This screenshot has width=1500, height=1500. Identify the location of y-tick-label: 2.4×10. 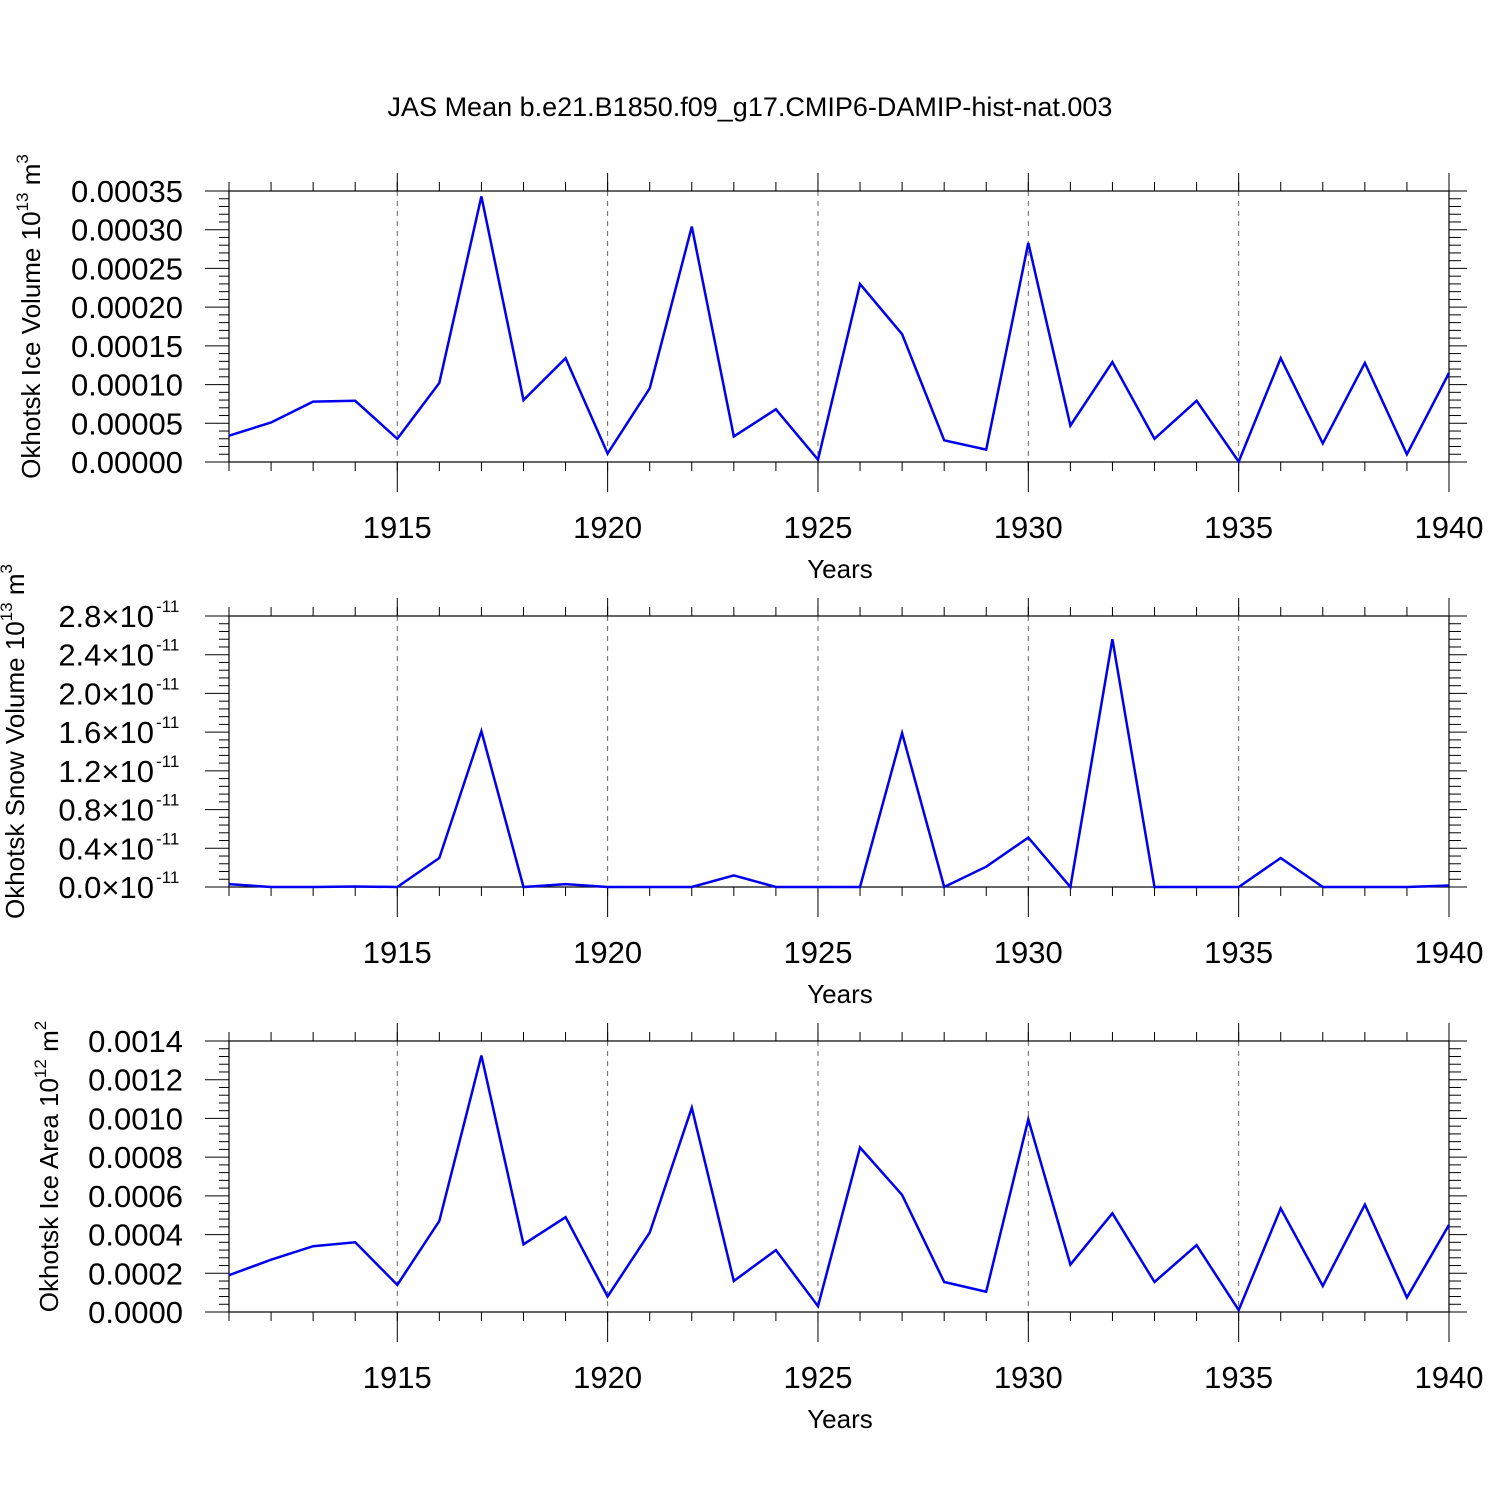
(106, 655).